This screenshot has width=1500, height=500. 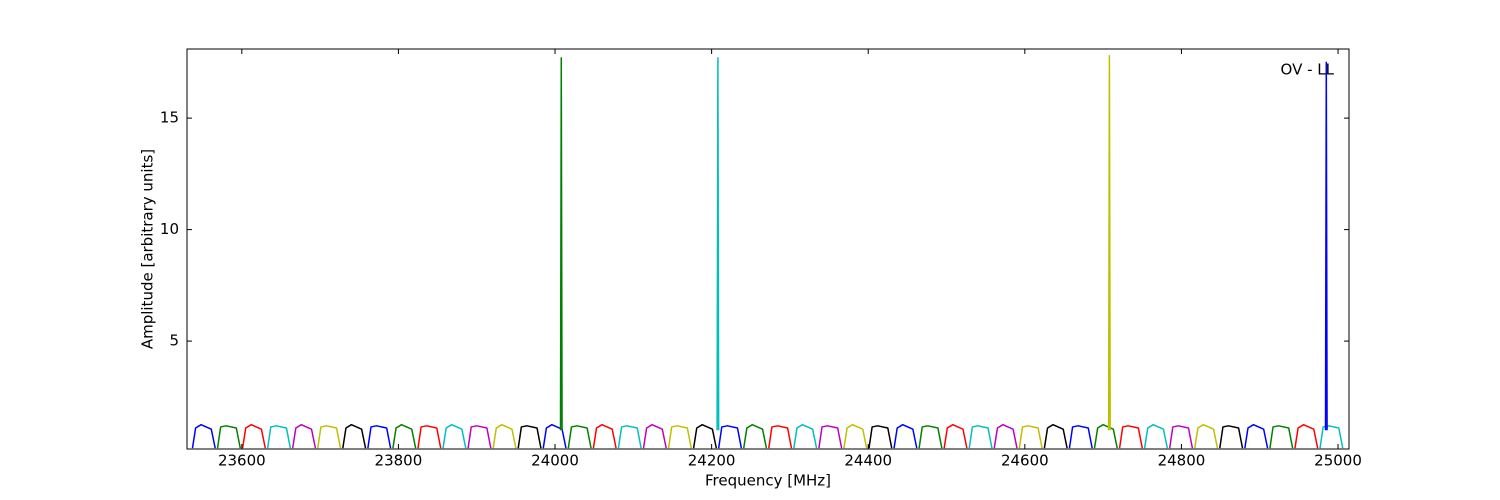 What do you see at coordinates (868, 461) in the screenshot?
I see `x-tick-label: 24400` at bounding box center [868, 461].